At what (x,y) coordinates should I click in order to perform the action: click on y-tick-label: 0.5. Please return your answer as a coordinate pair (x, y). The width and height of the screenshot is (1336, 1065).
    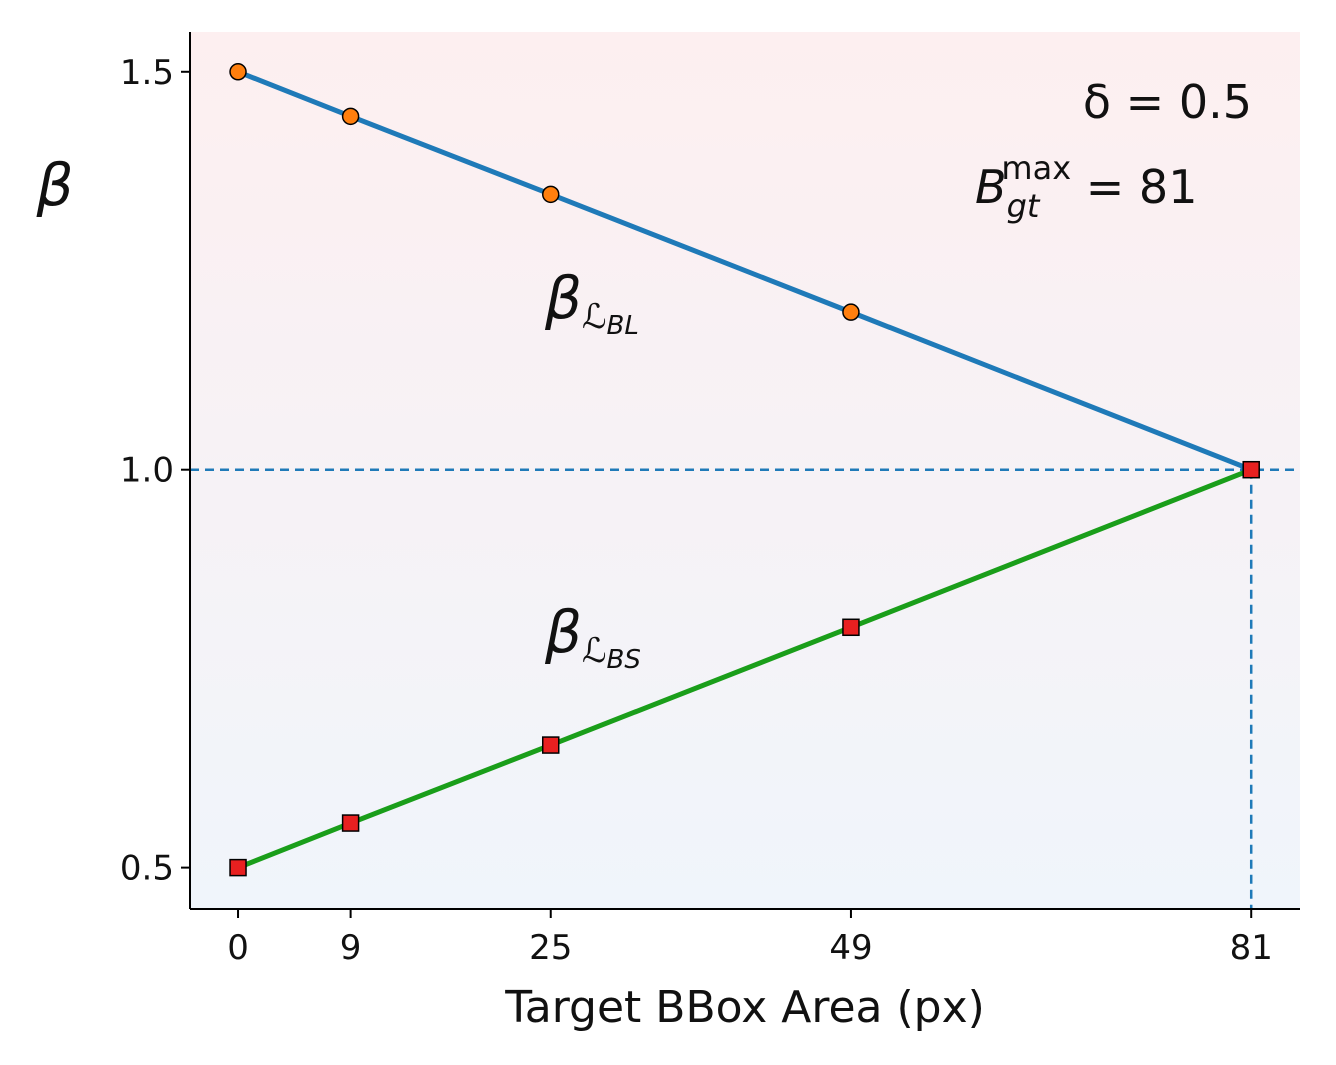
    Looking at the image, I should click on (147, 869).